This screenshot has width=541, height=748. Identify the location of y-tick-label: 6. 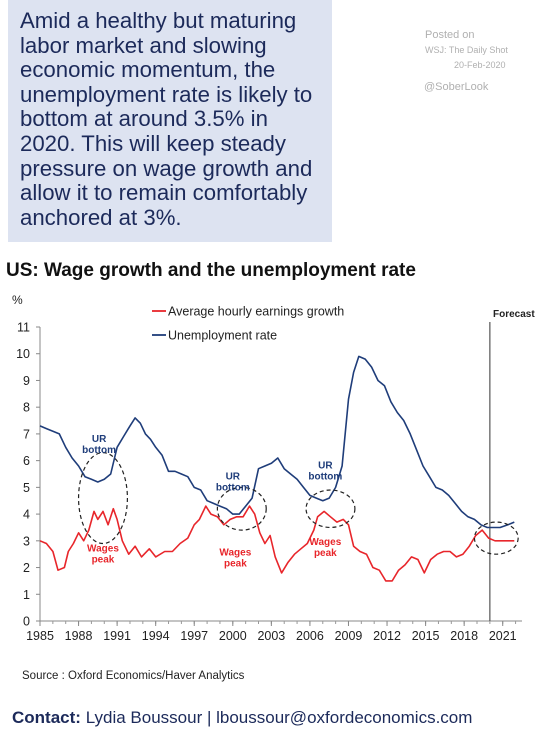
(26, 461).